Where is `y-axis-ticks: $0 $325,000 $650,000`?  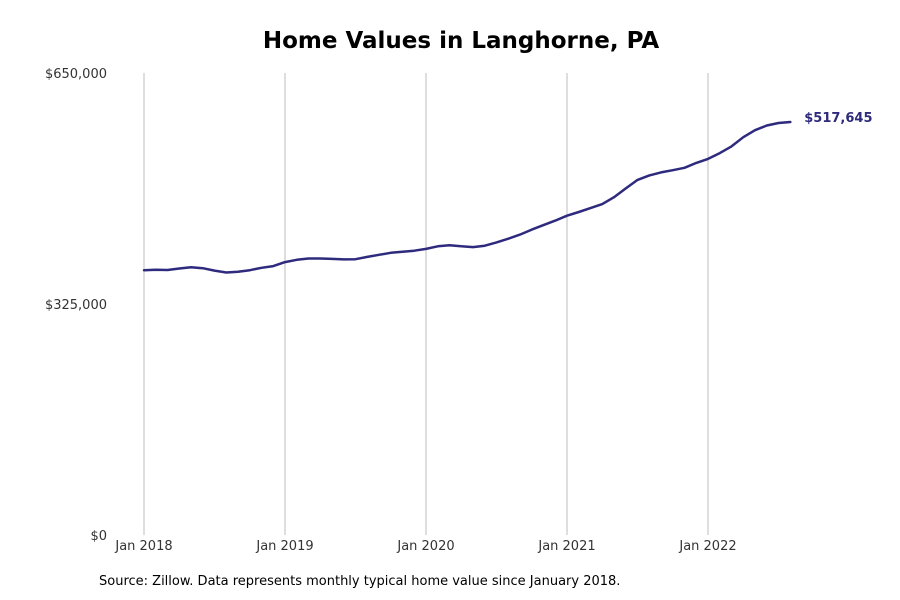 y-axis-ticks: $0 $325,000 $650,000 is located at coordinates (76, 305).